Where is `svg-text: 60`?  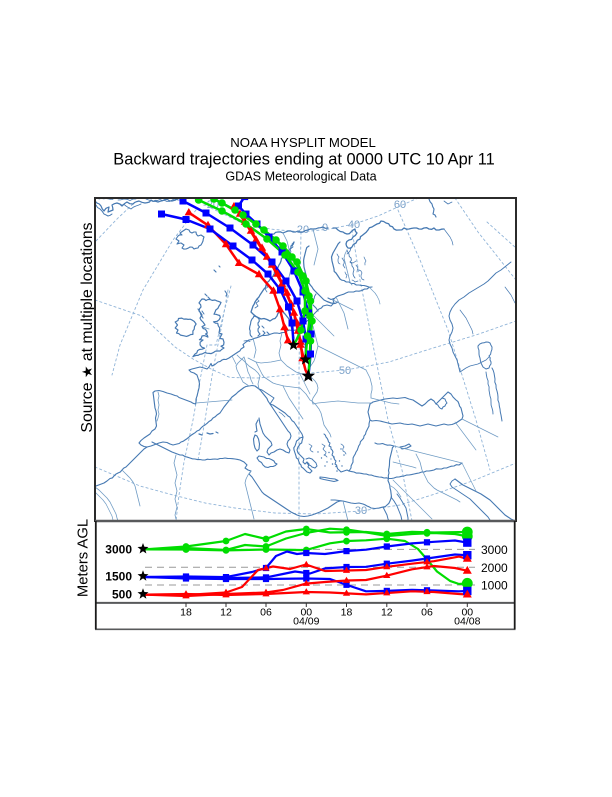 svg-text: 60 is located at coordinates (400, 205).